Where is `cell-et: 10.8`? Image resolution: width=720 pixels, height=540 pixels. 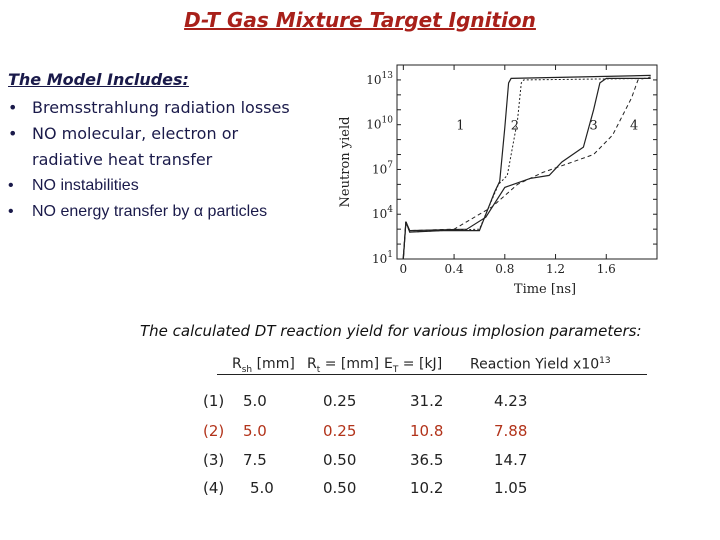
cell-et: 10.8 is located at coordinates (427, 431).